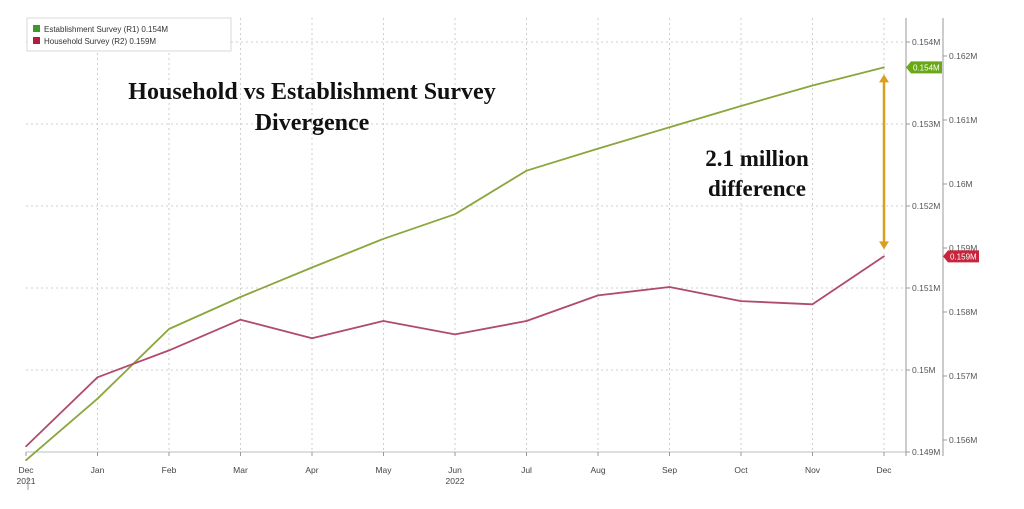  What do you see at coordinates (455, 470) in the screenshot?
I see `x-tick-label: Jun` at bounding box center [455, 470].